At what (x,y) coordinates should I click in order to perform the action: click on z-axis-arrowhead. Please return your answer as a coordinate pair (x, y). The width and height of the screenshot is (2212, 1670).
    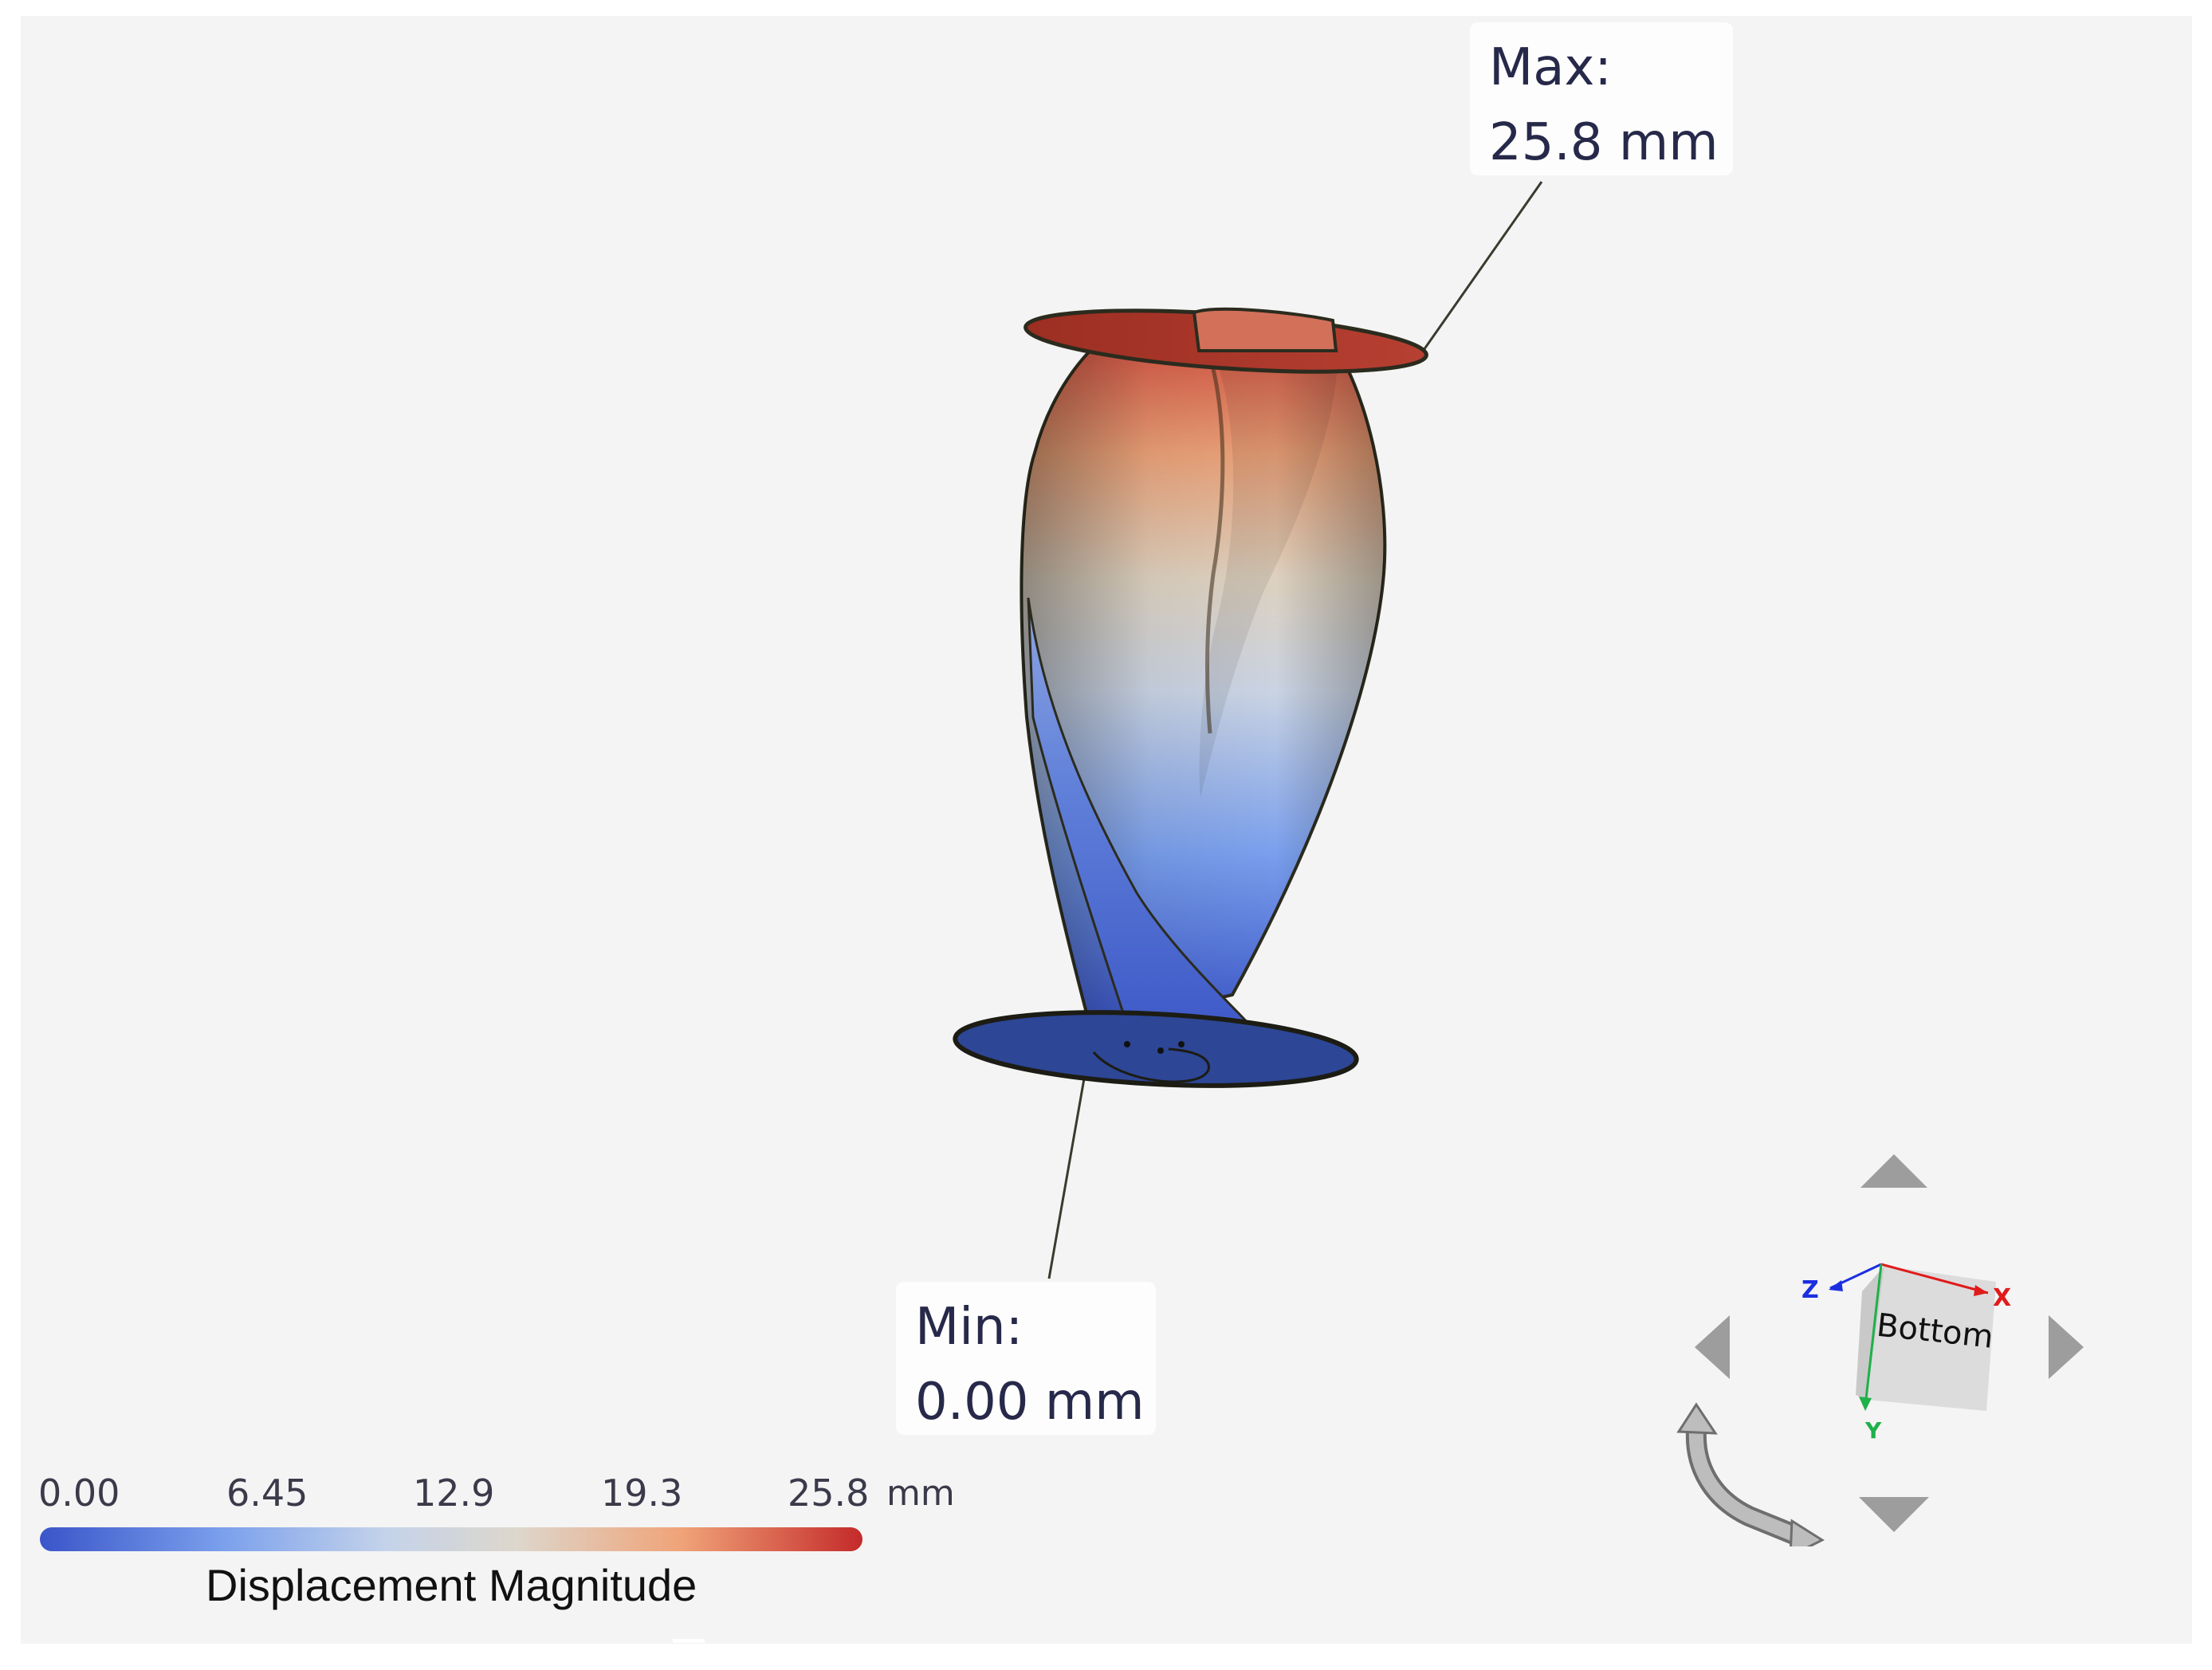
    Looking at the image, I should click on (1836, 1285).